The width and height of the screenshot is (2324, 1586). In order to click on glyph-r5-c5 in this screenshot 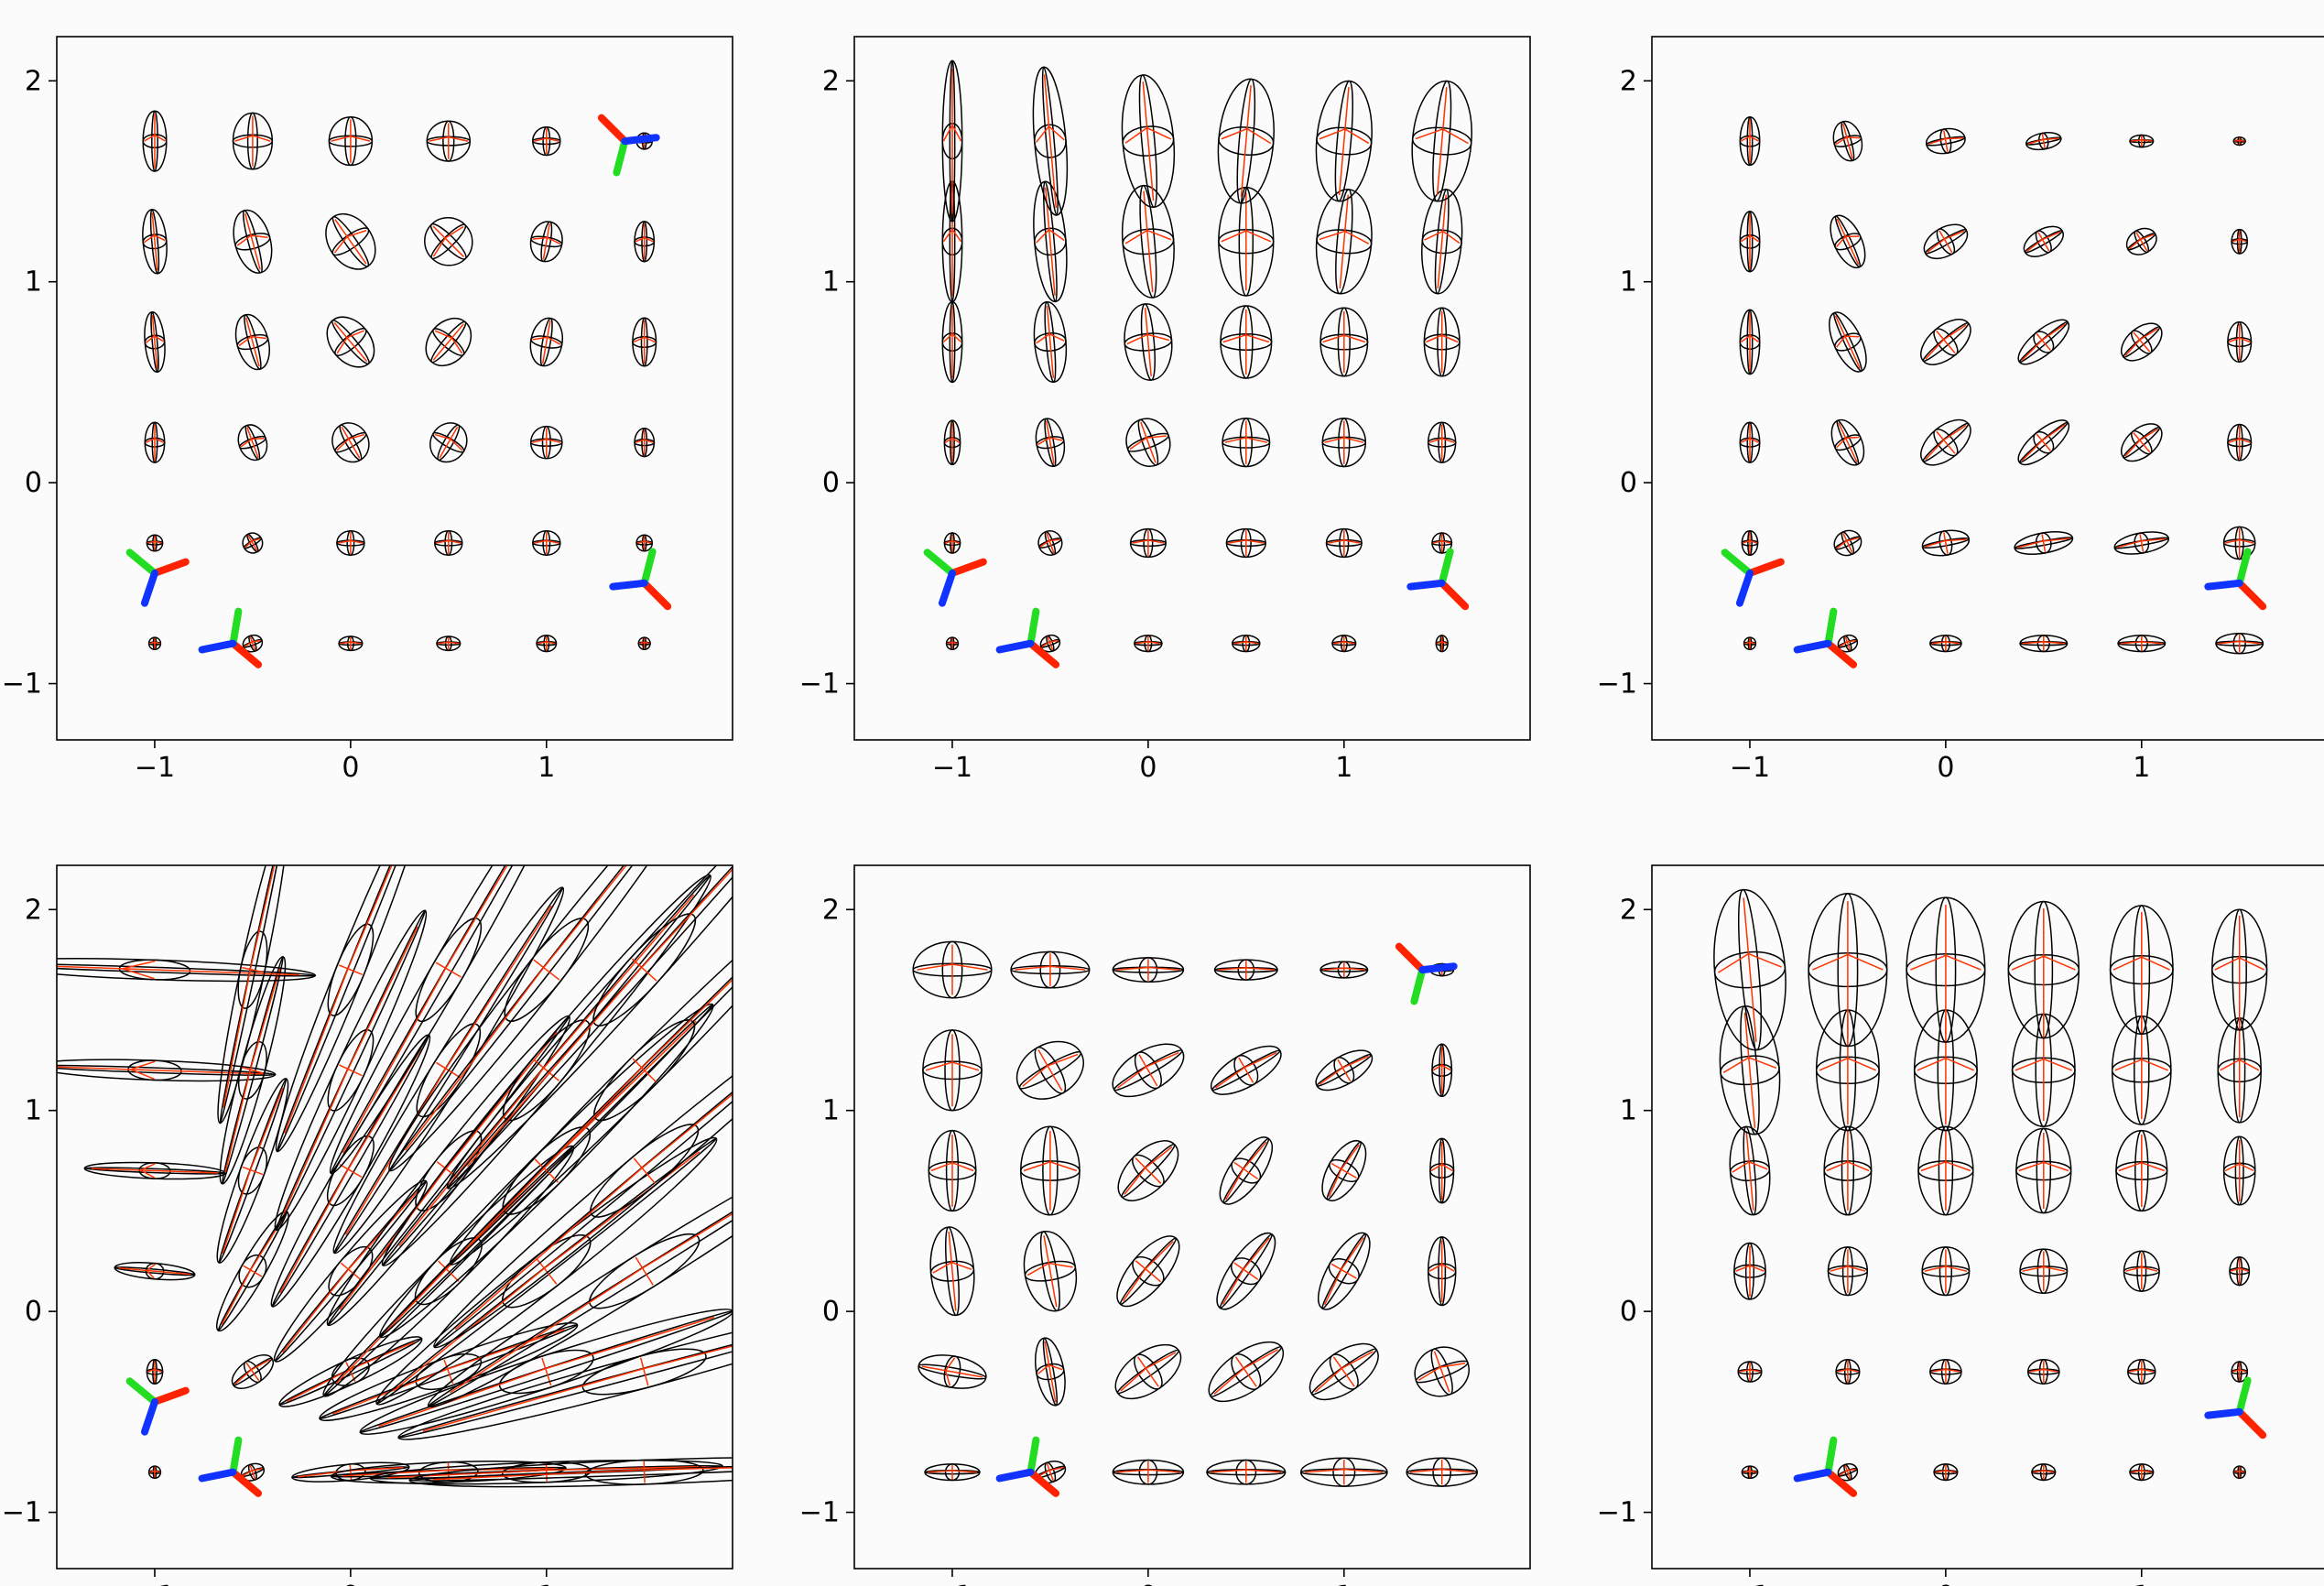, I will do `click(546, 242)`.